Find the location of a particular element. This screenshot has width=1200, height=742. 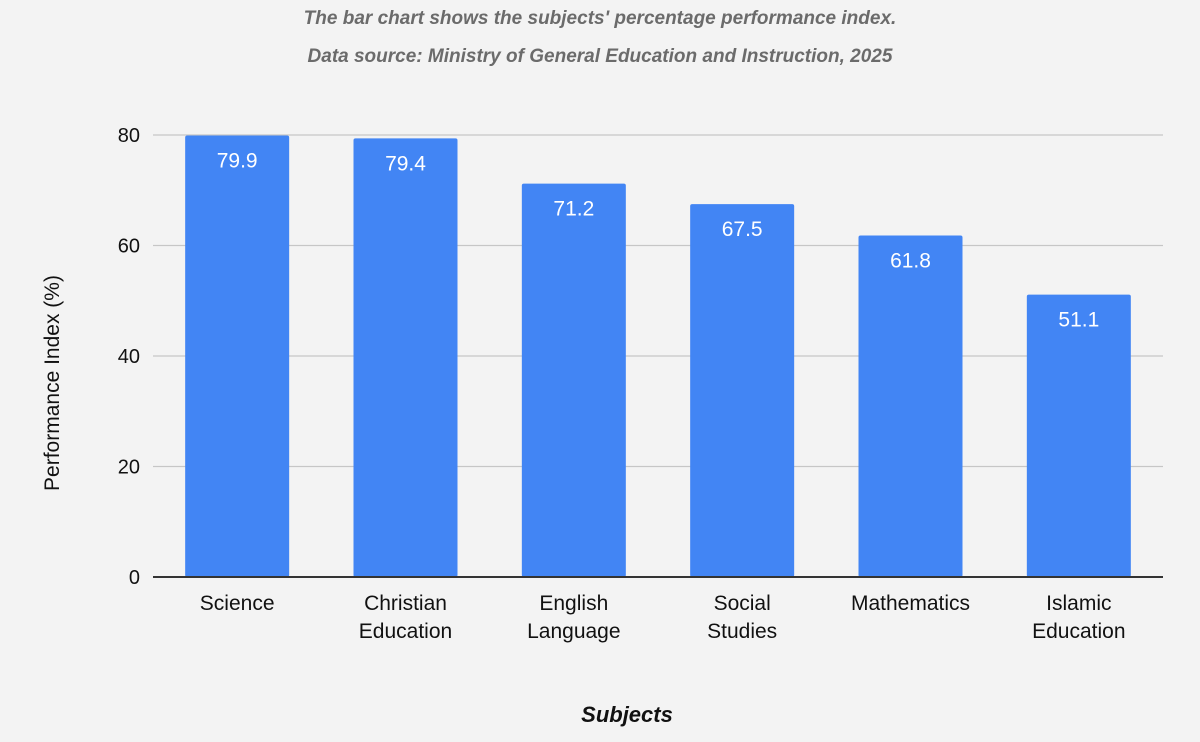

data-label: 51.1 is located at coordinates (1078, 320).